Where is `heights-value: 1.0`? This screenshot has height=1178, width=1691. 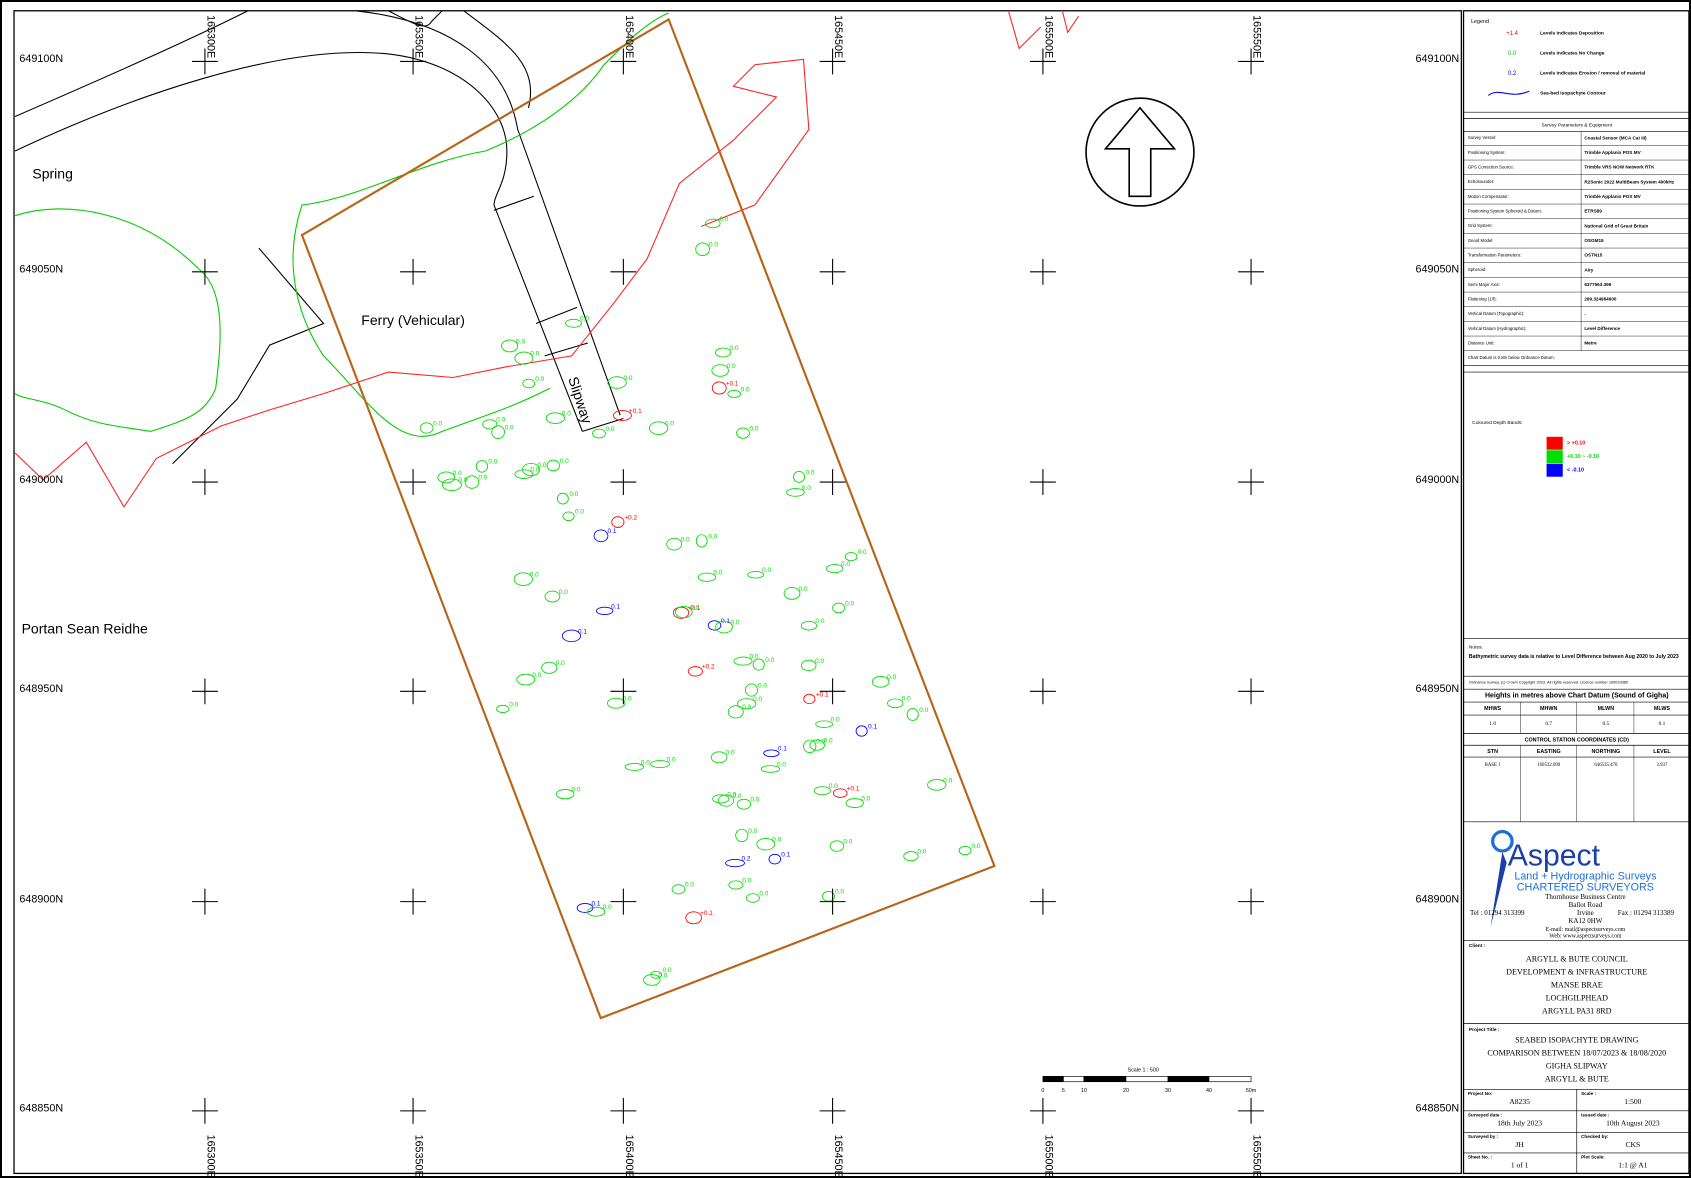
heights-value: 1.0 is located at coordinates (1492, 724).